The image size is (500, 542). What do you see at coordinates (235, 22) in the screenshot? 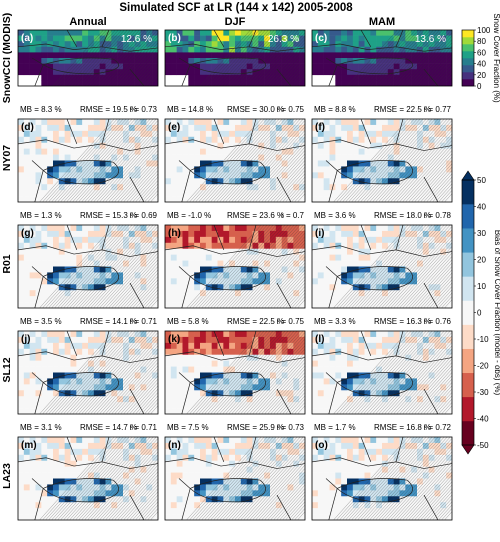
I see `column-title-djf: DJF` at bounding box center [235, 22].